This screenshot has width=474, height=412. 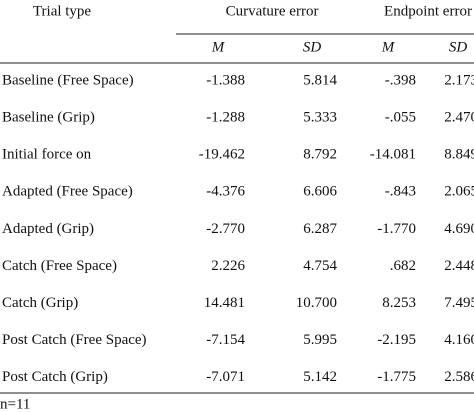 What do you see at coordinates (320, 229) in the screenshot?
I see `cell: 6.287` at bounding box center [320, 229].